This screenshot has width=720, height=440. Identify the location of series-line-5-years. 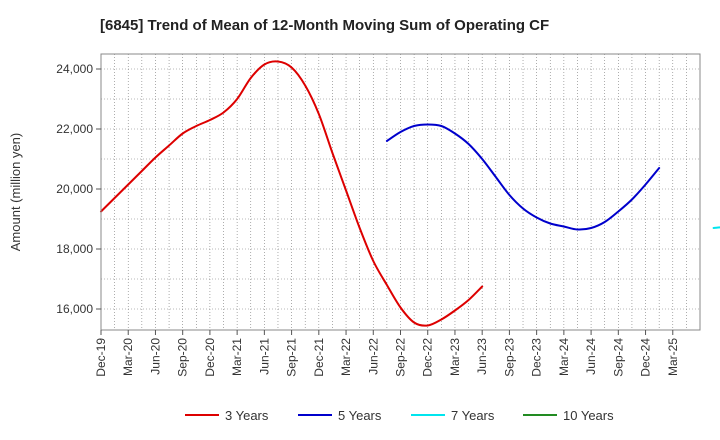
(523, 177).